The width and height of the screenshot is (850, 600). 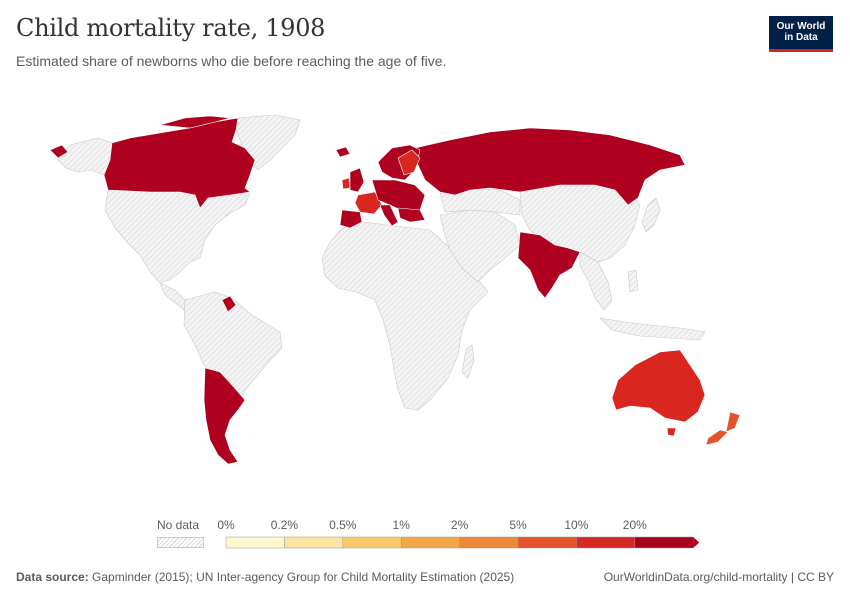 I want to click on region-balkans, so click(x=411, y=215).